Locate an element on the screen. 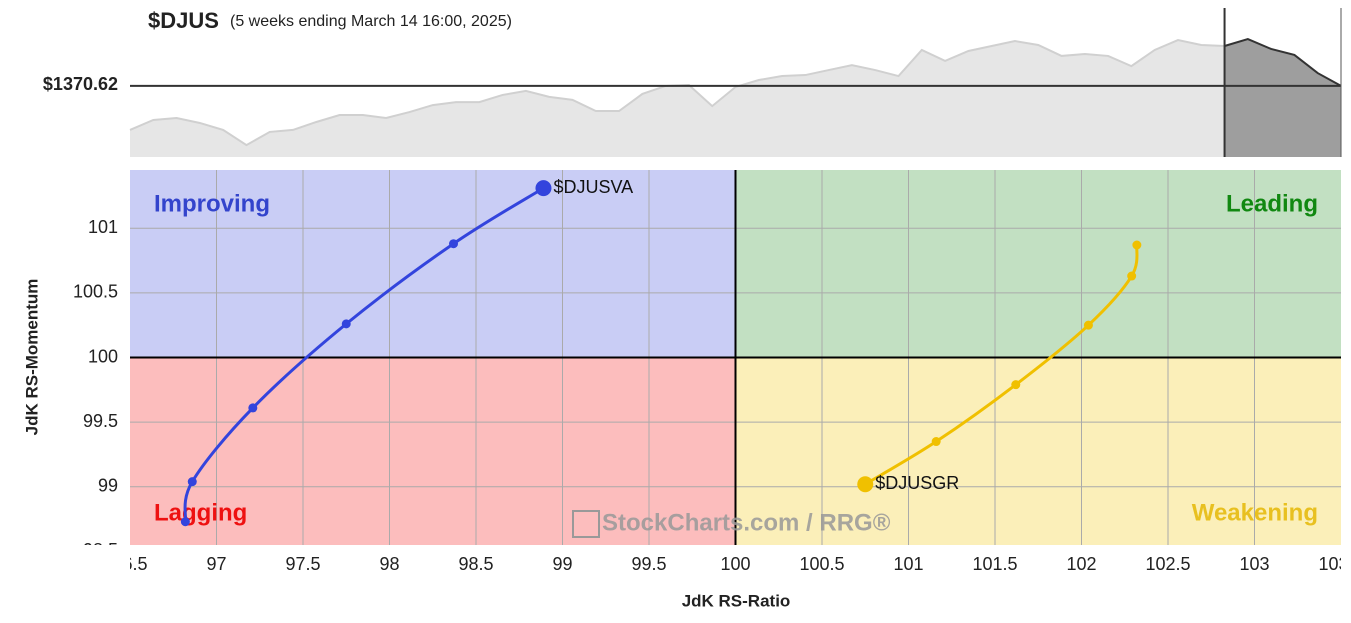 The width and height of the screenshot is (1351, 623). x-tick-label: 97.5 is located at coordinates (302, 564).